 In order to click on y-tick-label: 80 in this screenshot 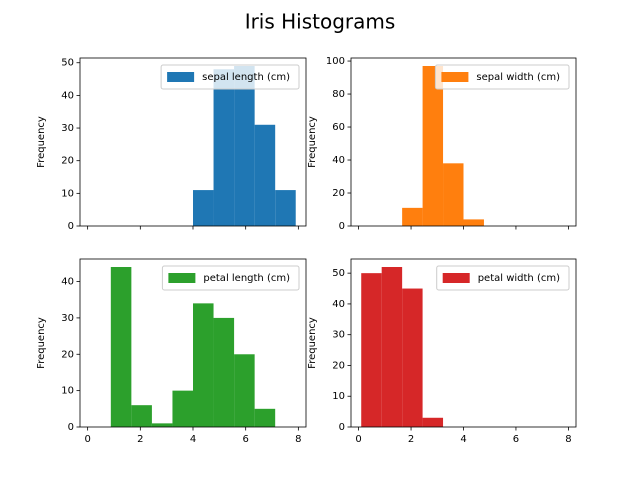, I will do `click(338, 94)`.